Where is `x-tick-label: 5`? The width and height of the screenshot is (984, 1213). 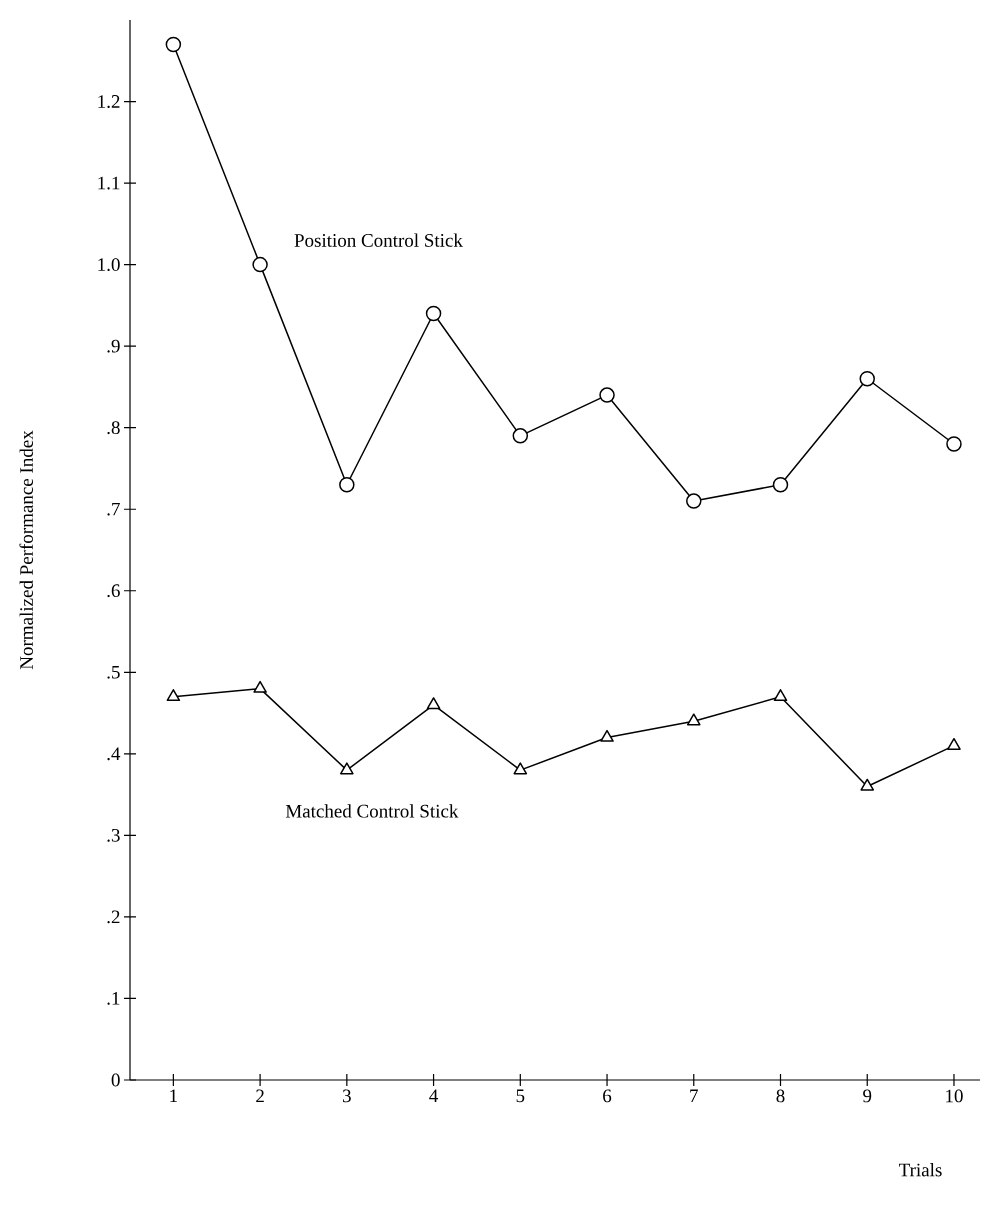 x-tick-label: 5 is located at coordinates (520, 1096).